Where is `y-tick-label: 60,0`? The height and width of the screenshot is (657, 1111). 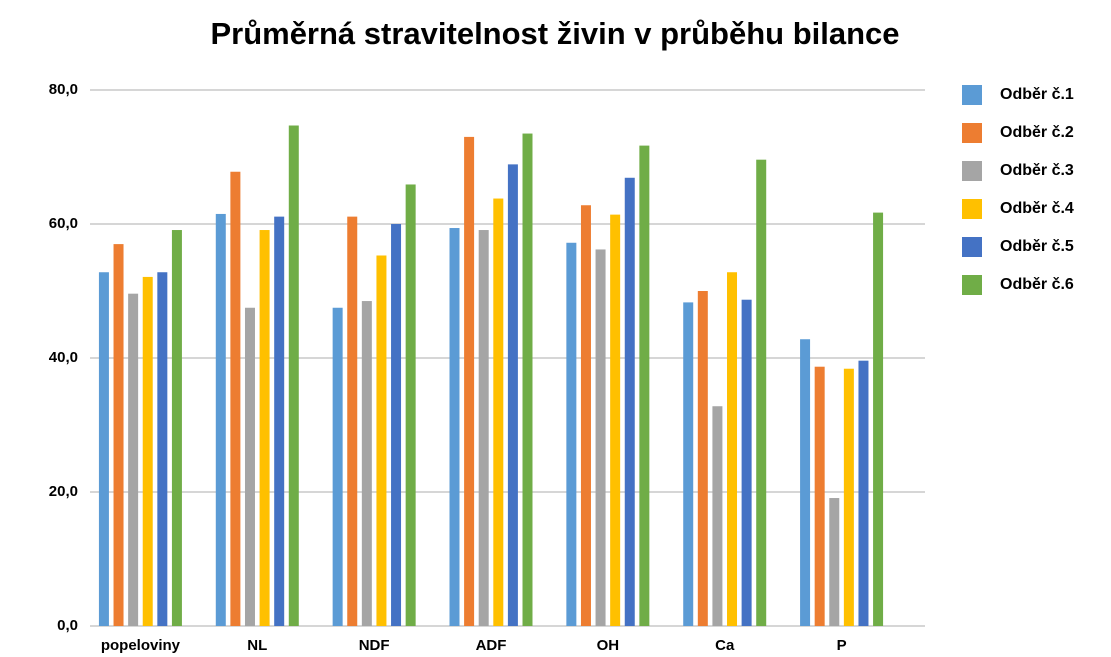
y-tick-label: 60,0 is located at coordinates (63, 223).